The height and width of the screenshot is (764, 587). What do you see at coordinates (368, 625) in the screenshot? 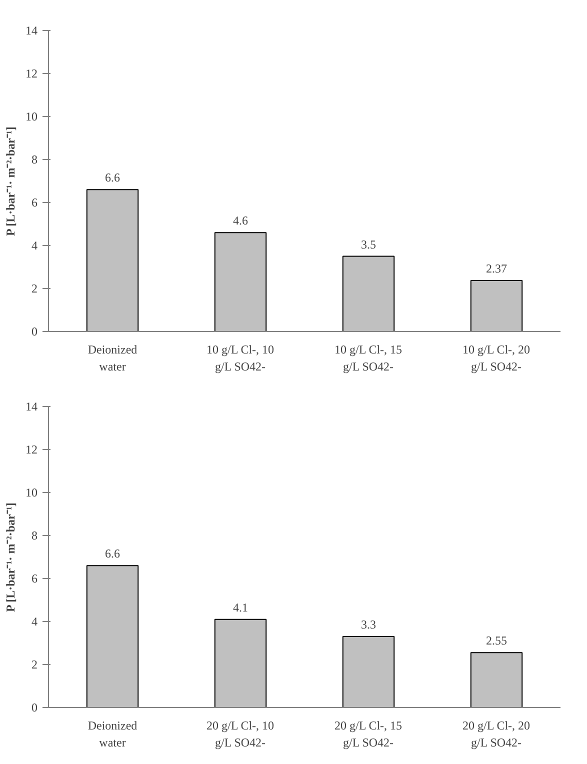
I see `data-label: 3.3` at bounding box center [368, 625].